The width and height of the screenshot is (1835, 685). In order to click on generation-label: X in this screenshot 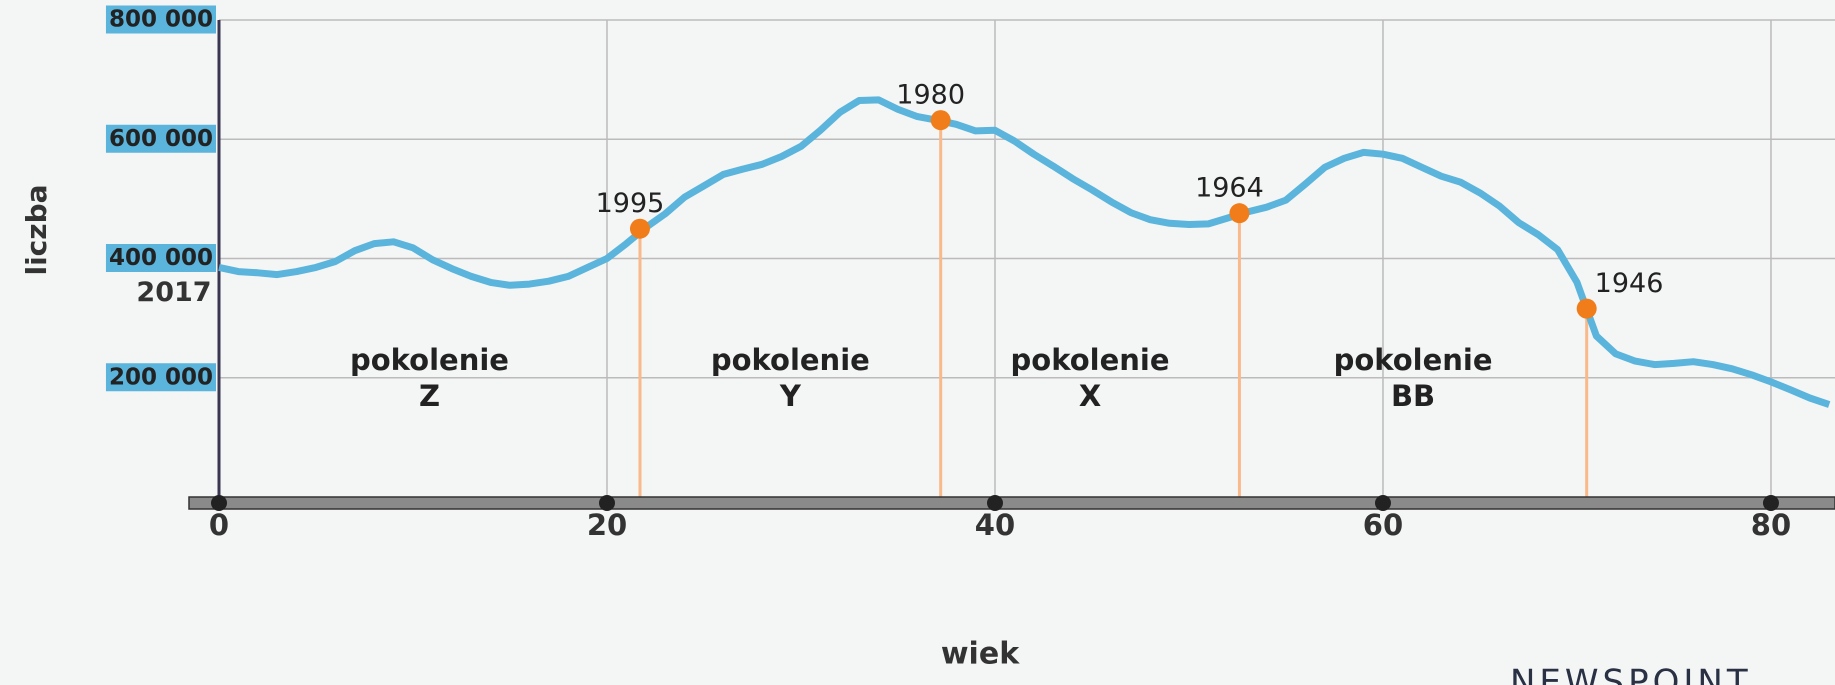, I will do `click(1090, 396)`.